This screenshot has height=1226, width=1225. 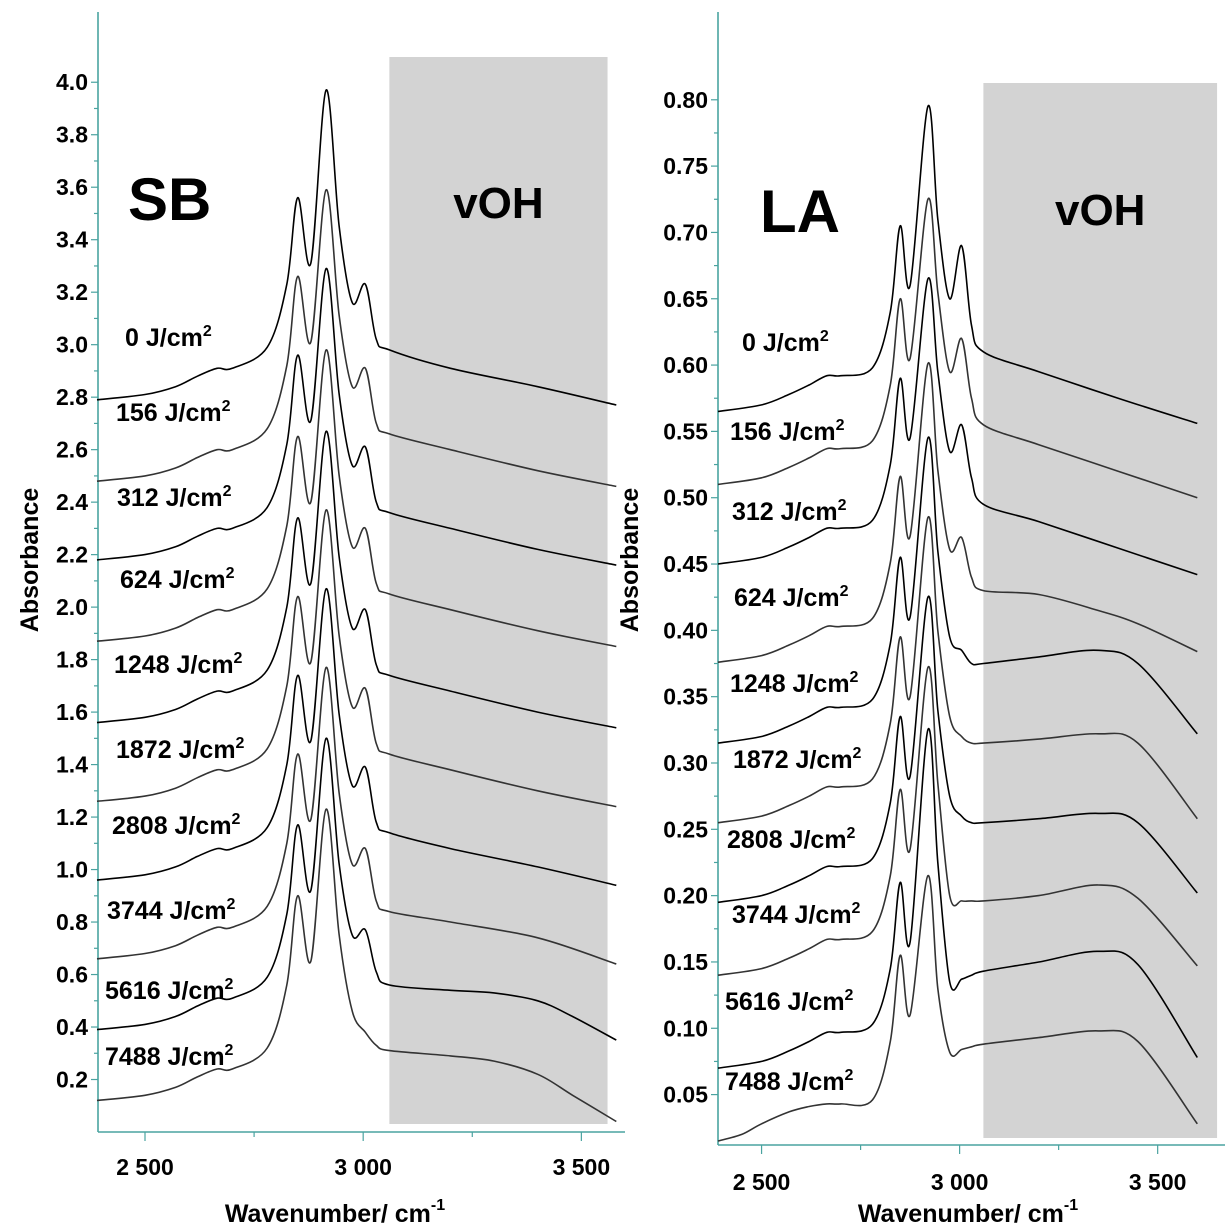 What do you see at coordinates (72, 502) in the screenshot?
I see `y-tick-label: 2.4` at bounding box center [72, 502].